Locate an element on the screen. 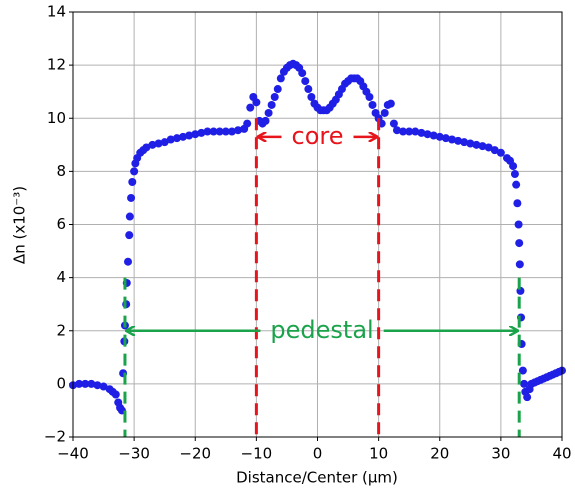 Image resolution: width=575 pixels, height=490 pixels. x-tick-label: −10 is located at coordinates (257, 454).